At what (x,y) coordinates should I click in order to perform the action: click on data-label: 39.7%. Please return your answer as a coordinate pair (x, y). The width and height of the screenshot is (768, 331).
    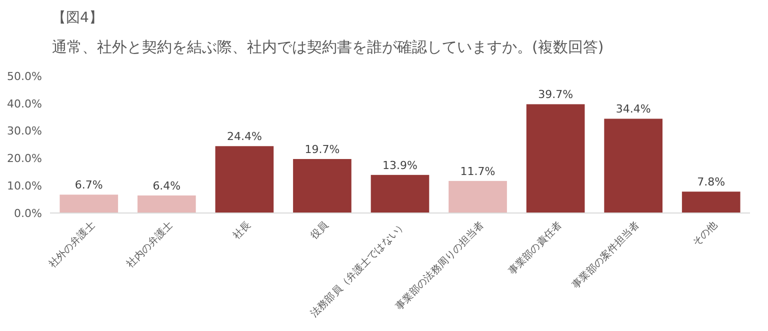
    Looking at the image, I should click on (556, 95).